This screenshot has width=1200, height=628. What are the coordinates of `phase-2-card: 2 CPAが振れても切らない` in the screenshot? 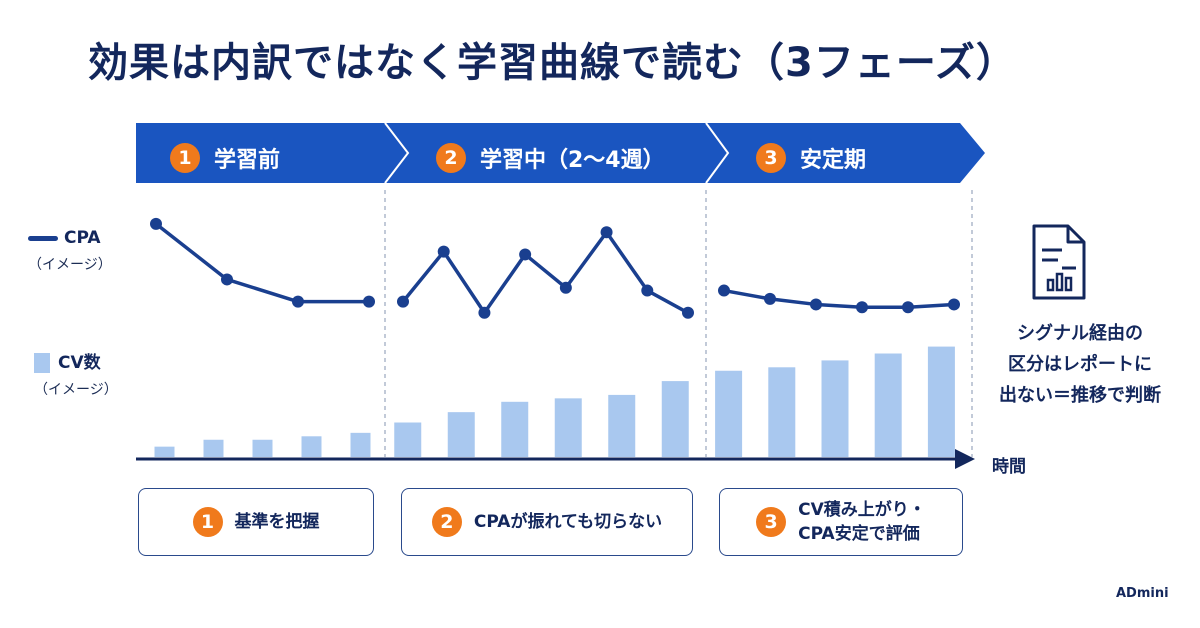 It's located at (547, 522).